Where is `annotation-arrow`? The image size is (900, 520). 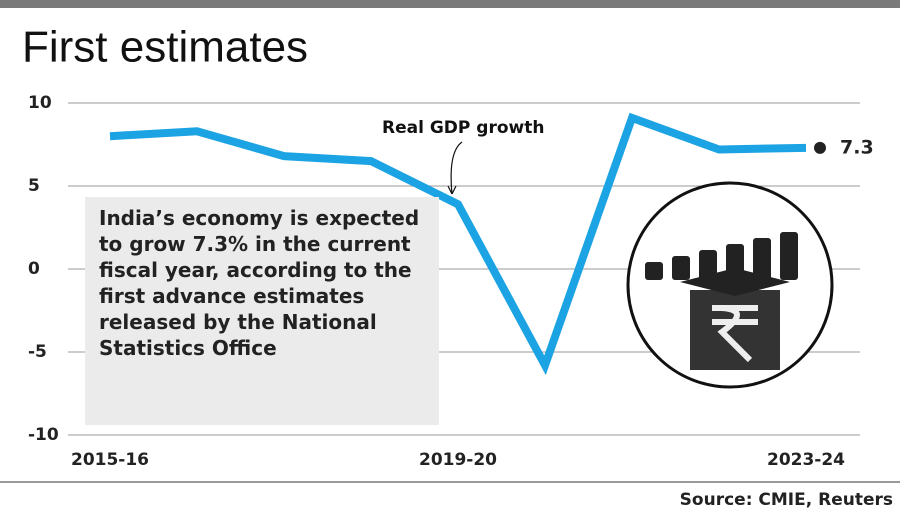
annotation-arrow is located at coordinates (456, 168).